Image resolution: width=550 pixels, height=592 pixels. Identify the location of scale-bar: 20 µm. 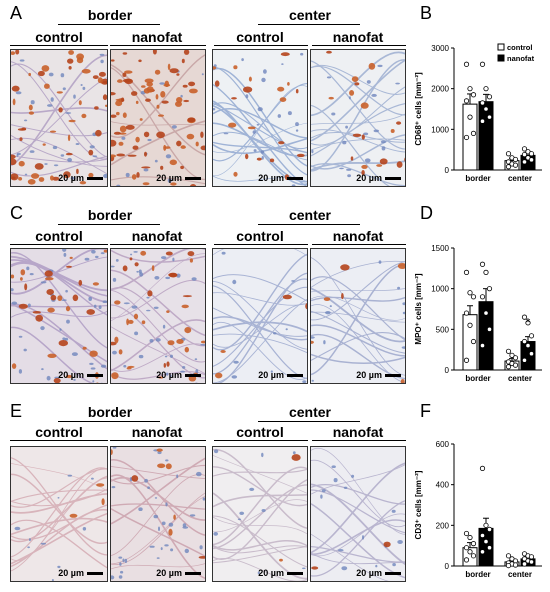
(378, 573).